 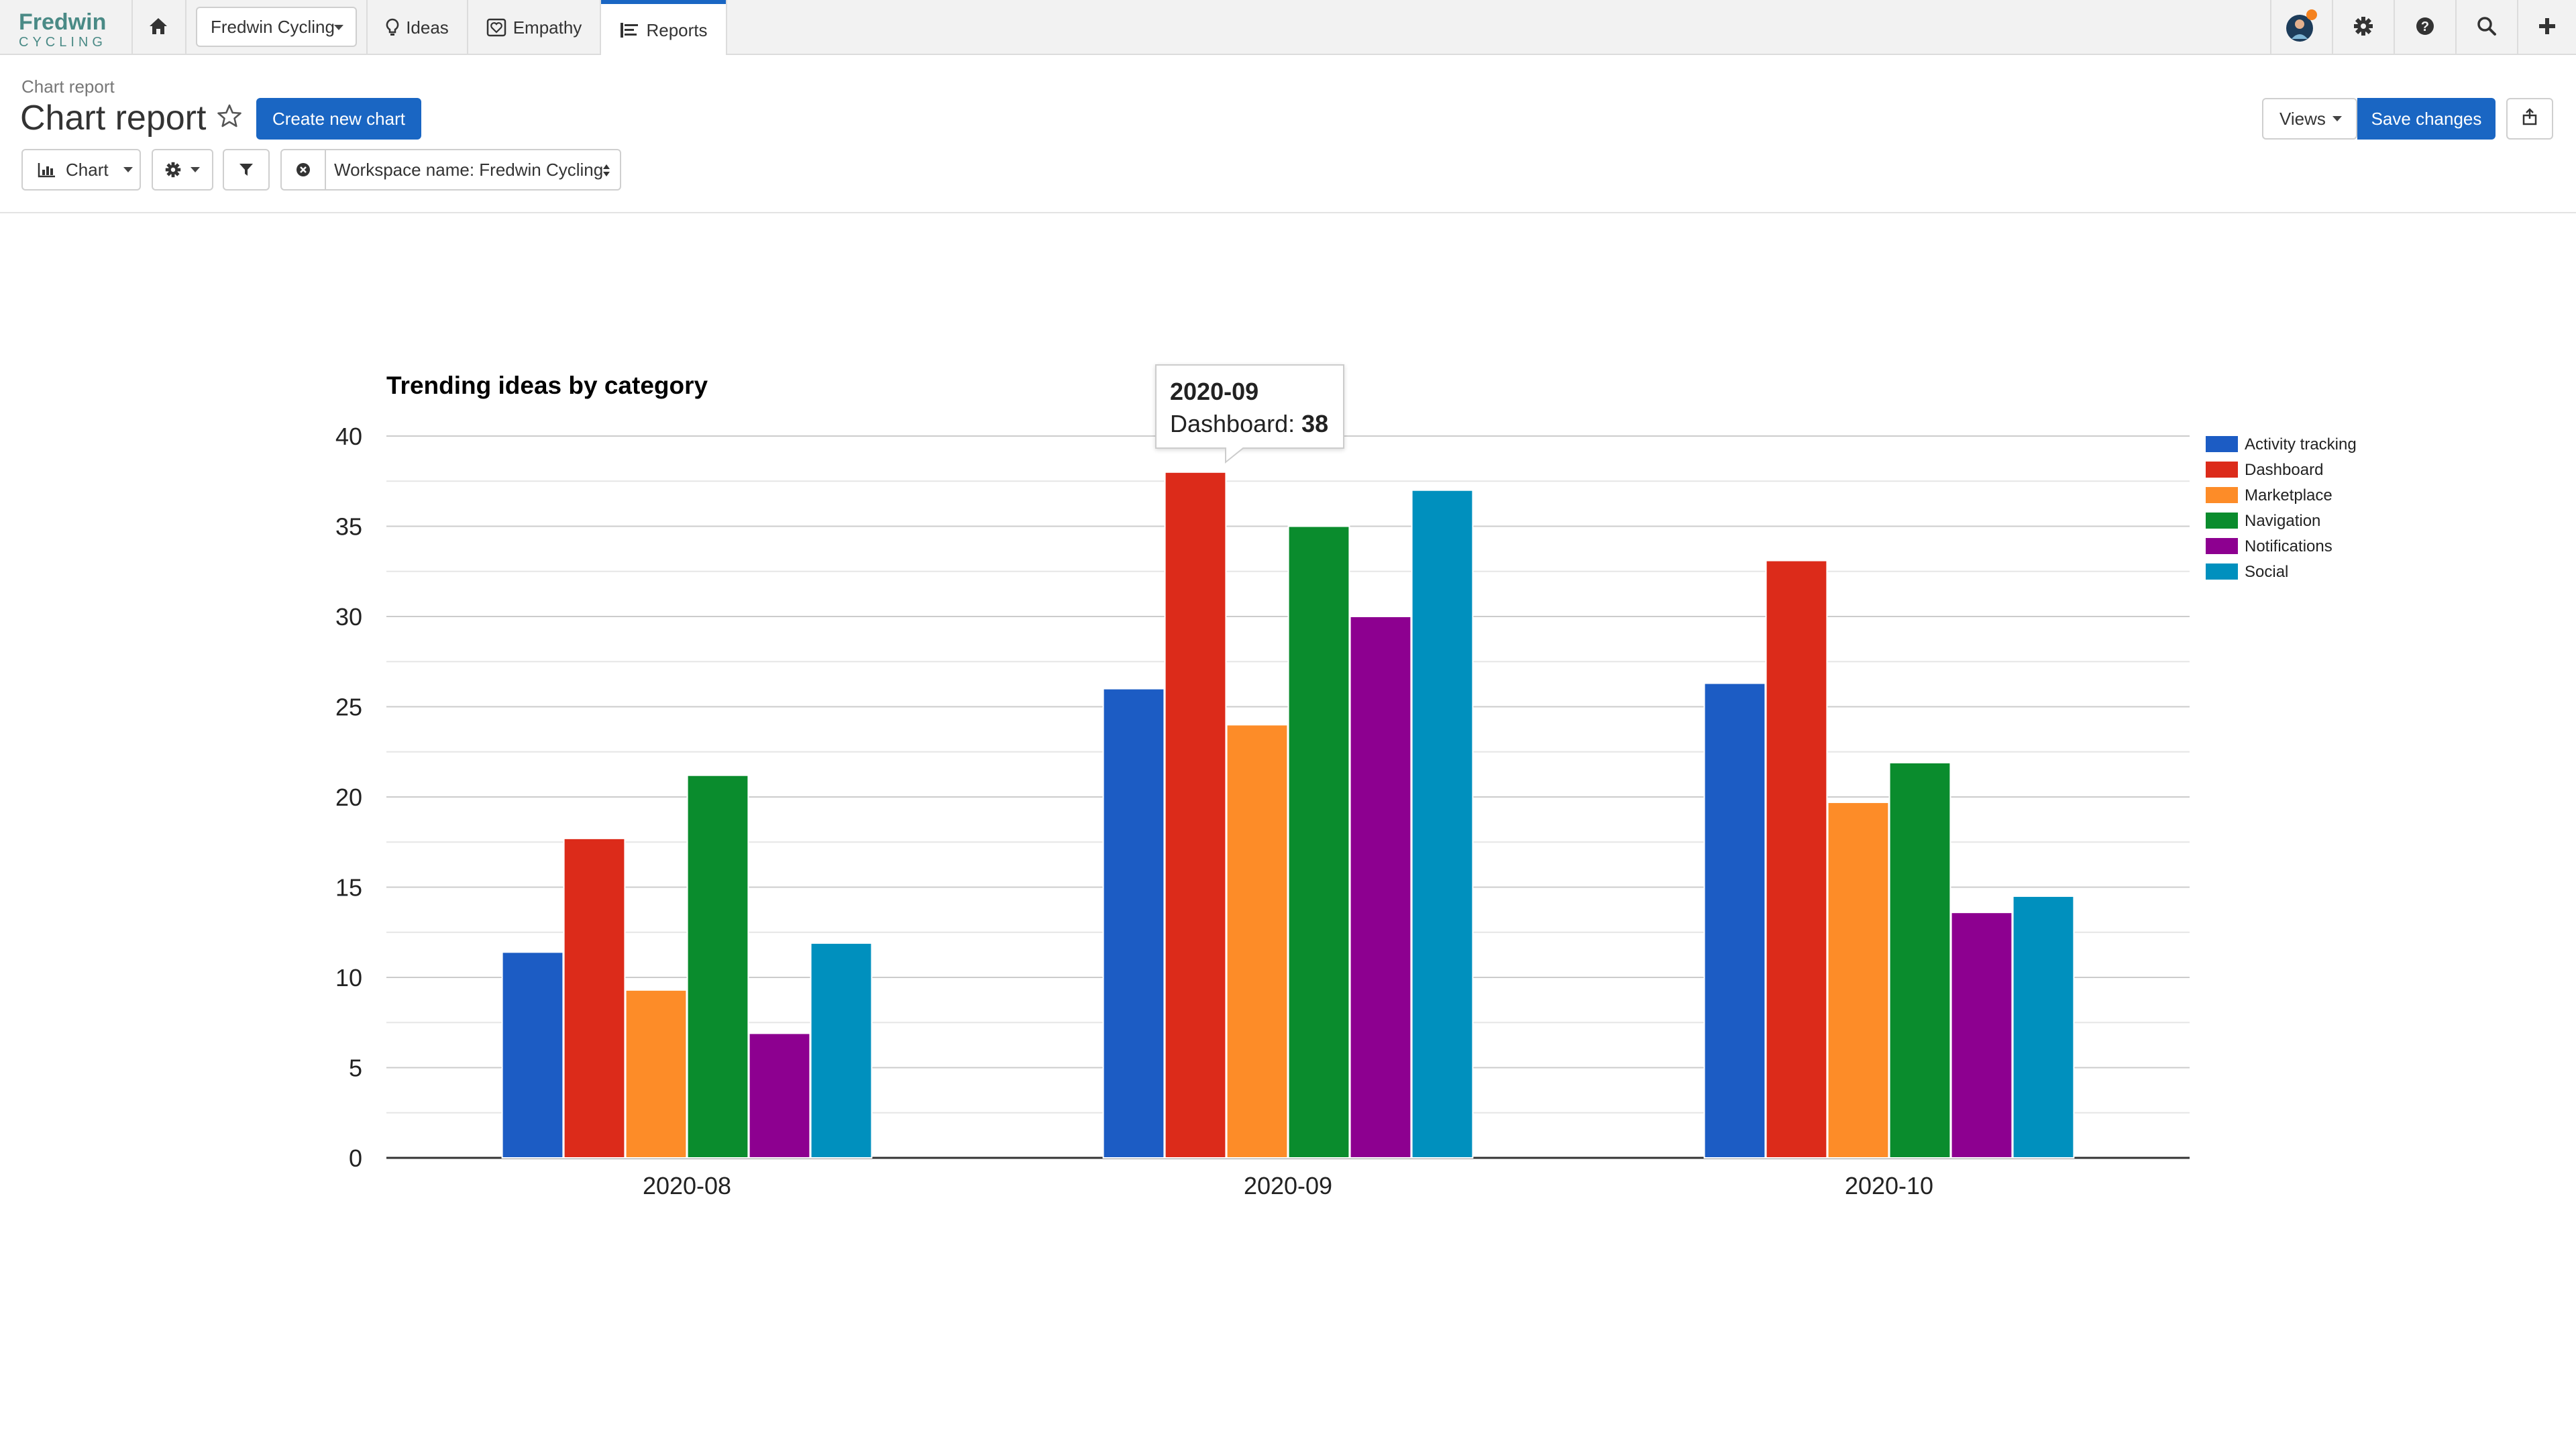 I want to click on home-icon, so click(x=158, y=28).